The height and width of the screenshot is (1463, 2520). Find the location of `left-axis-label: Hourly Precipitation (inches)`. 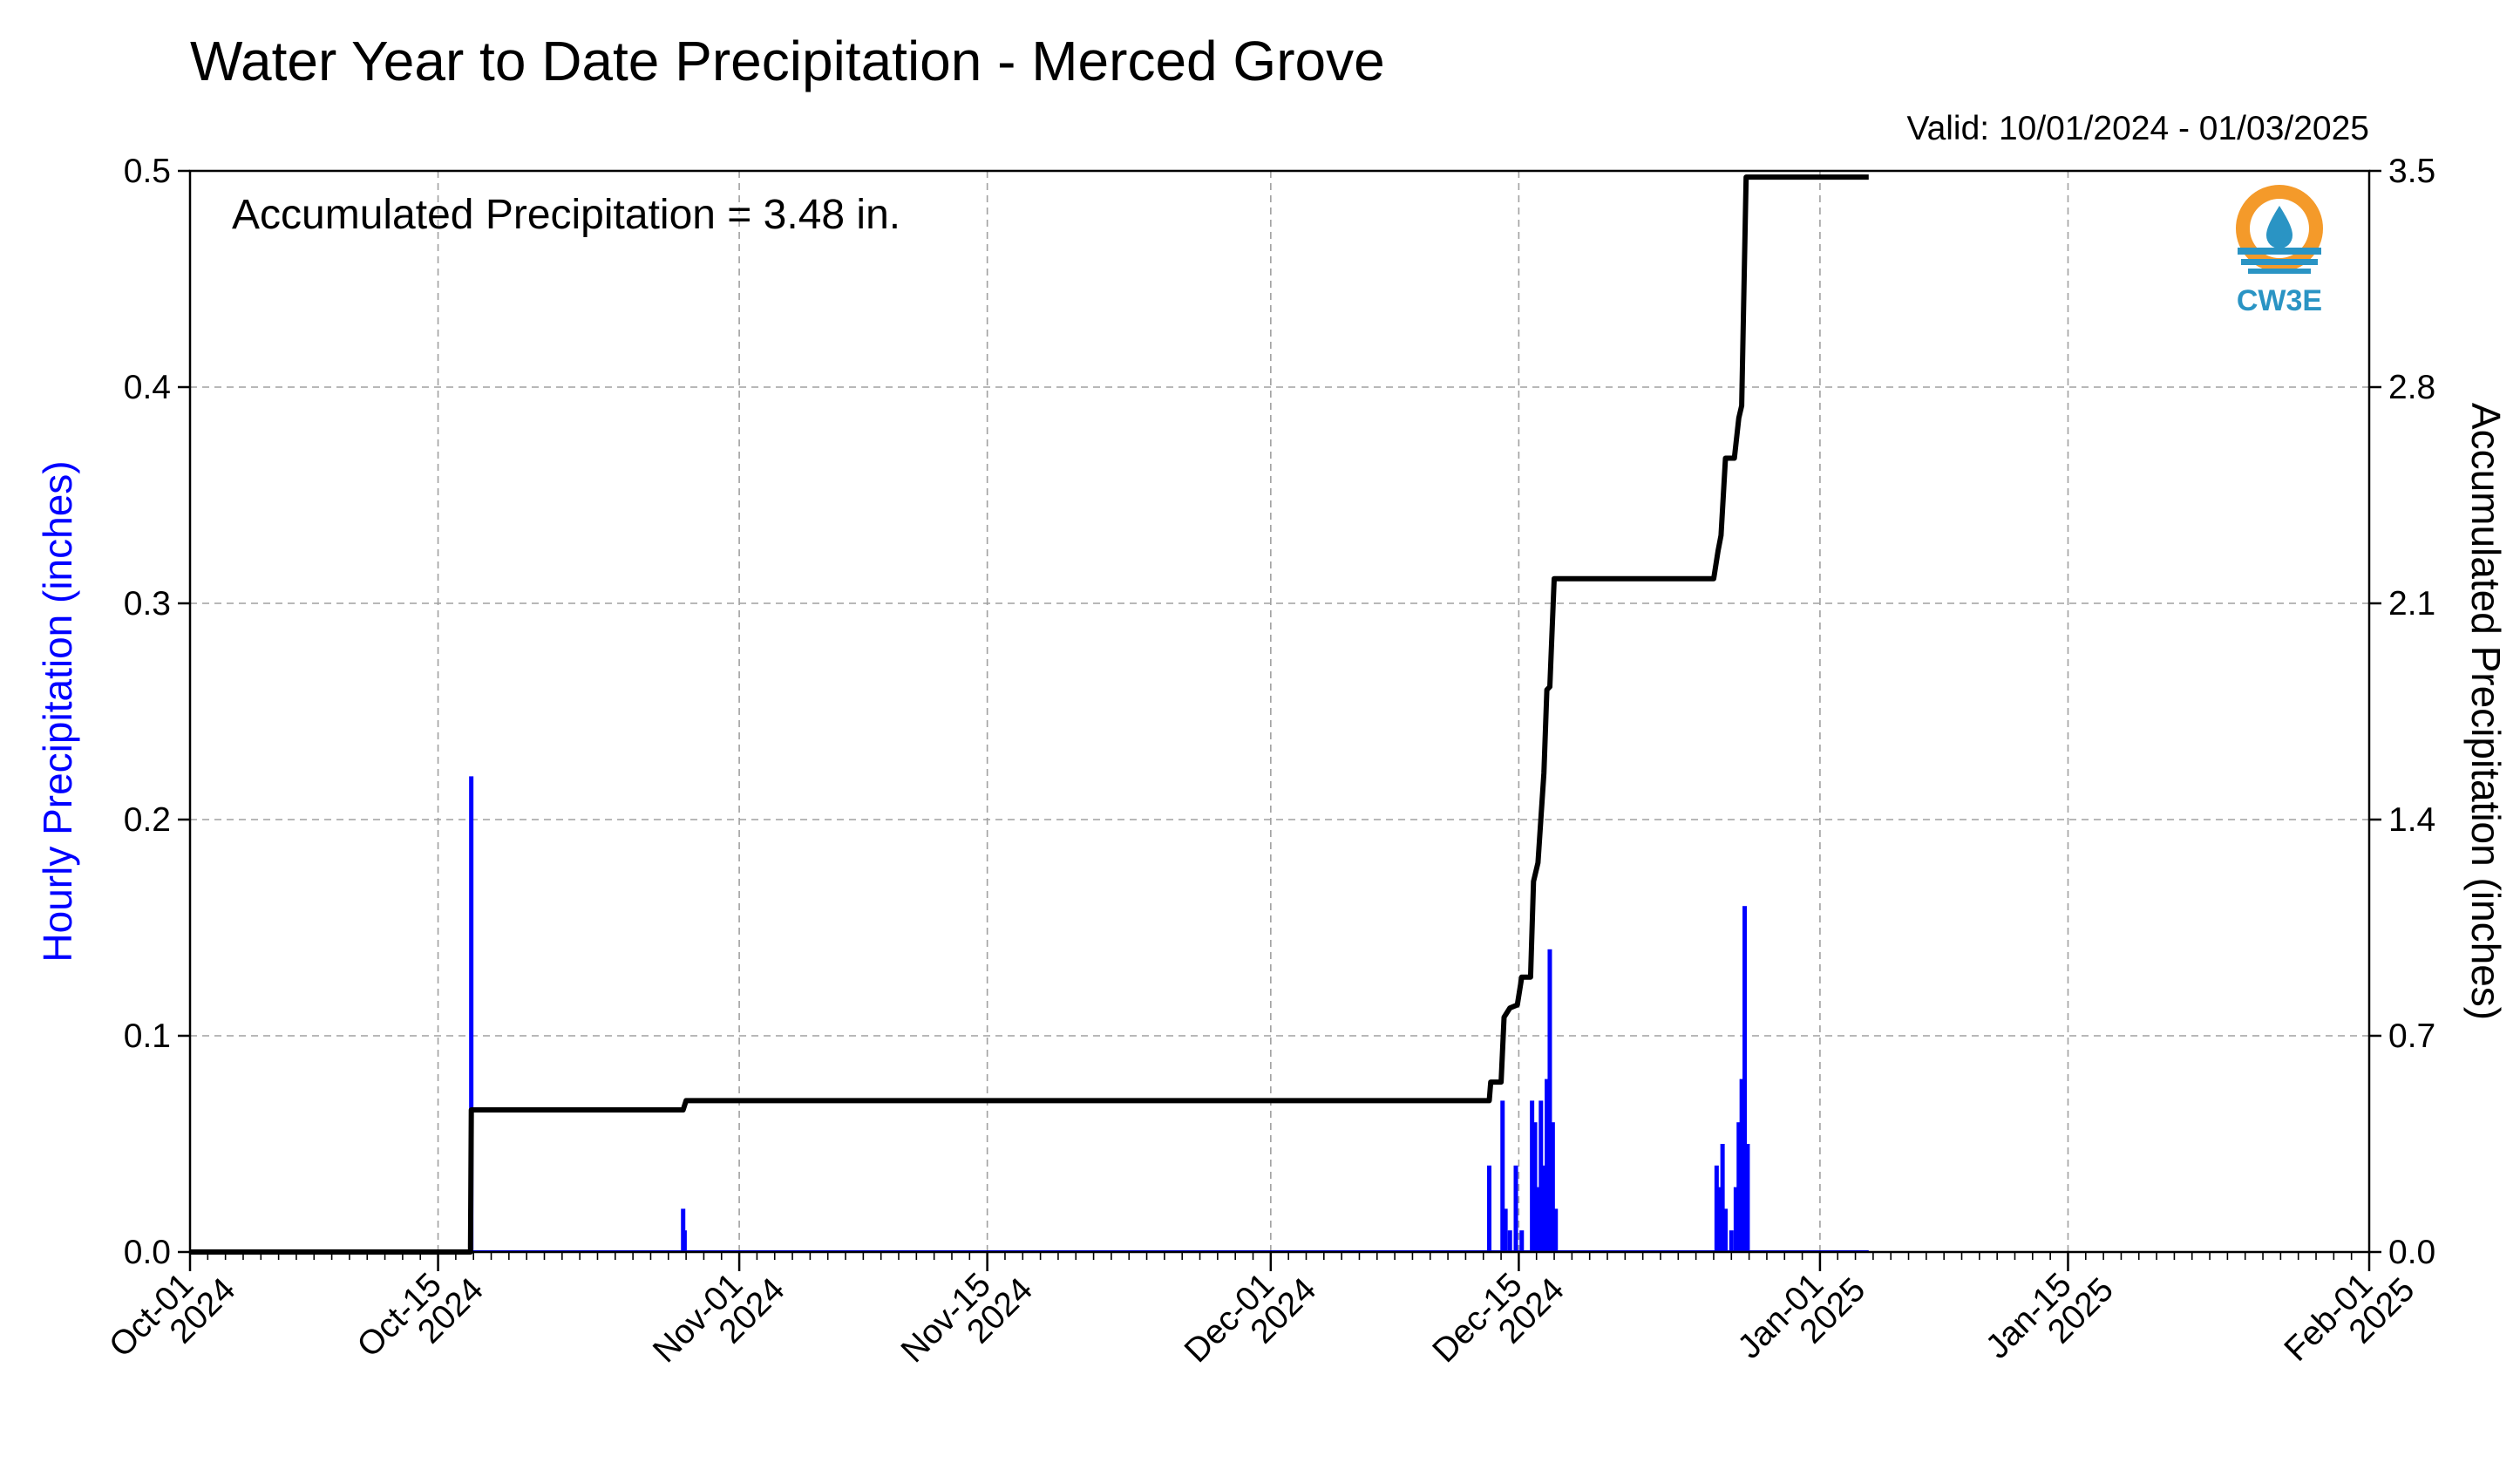

left-axis-label: Hourly Precipitation (inches) is located at coordinates (57, 711).